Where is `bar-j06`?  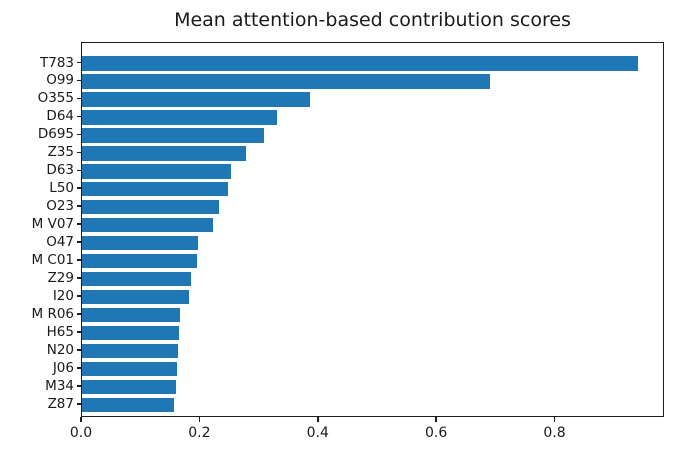
bar-j06 is located at coordinates (129, 369).